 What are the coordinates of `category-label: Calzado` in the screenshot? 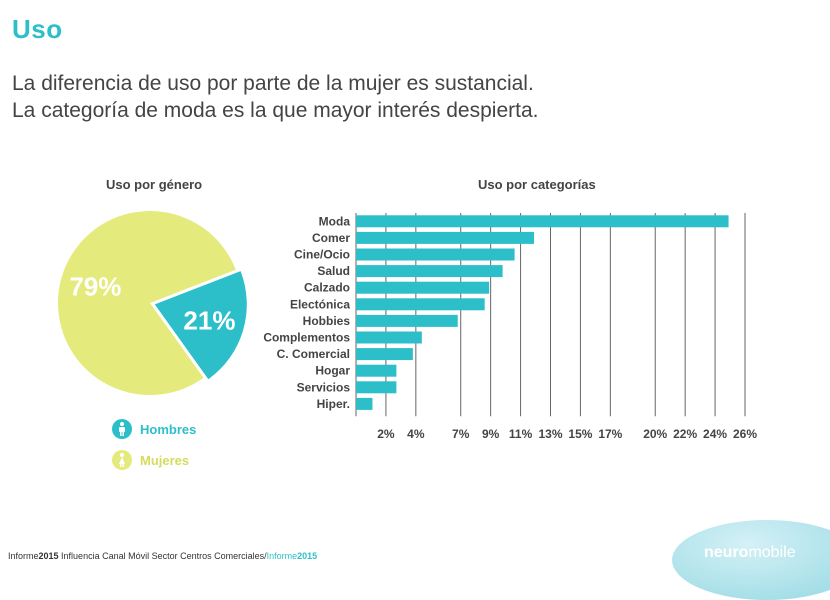 It's located at (327, 288).